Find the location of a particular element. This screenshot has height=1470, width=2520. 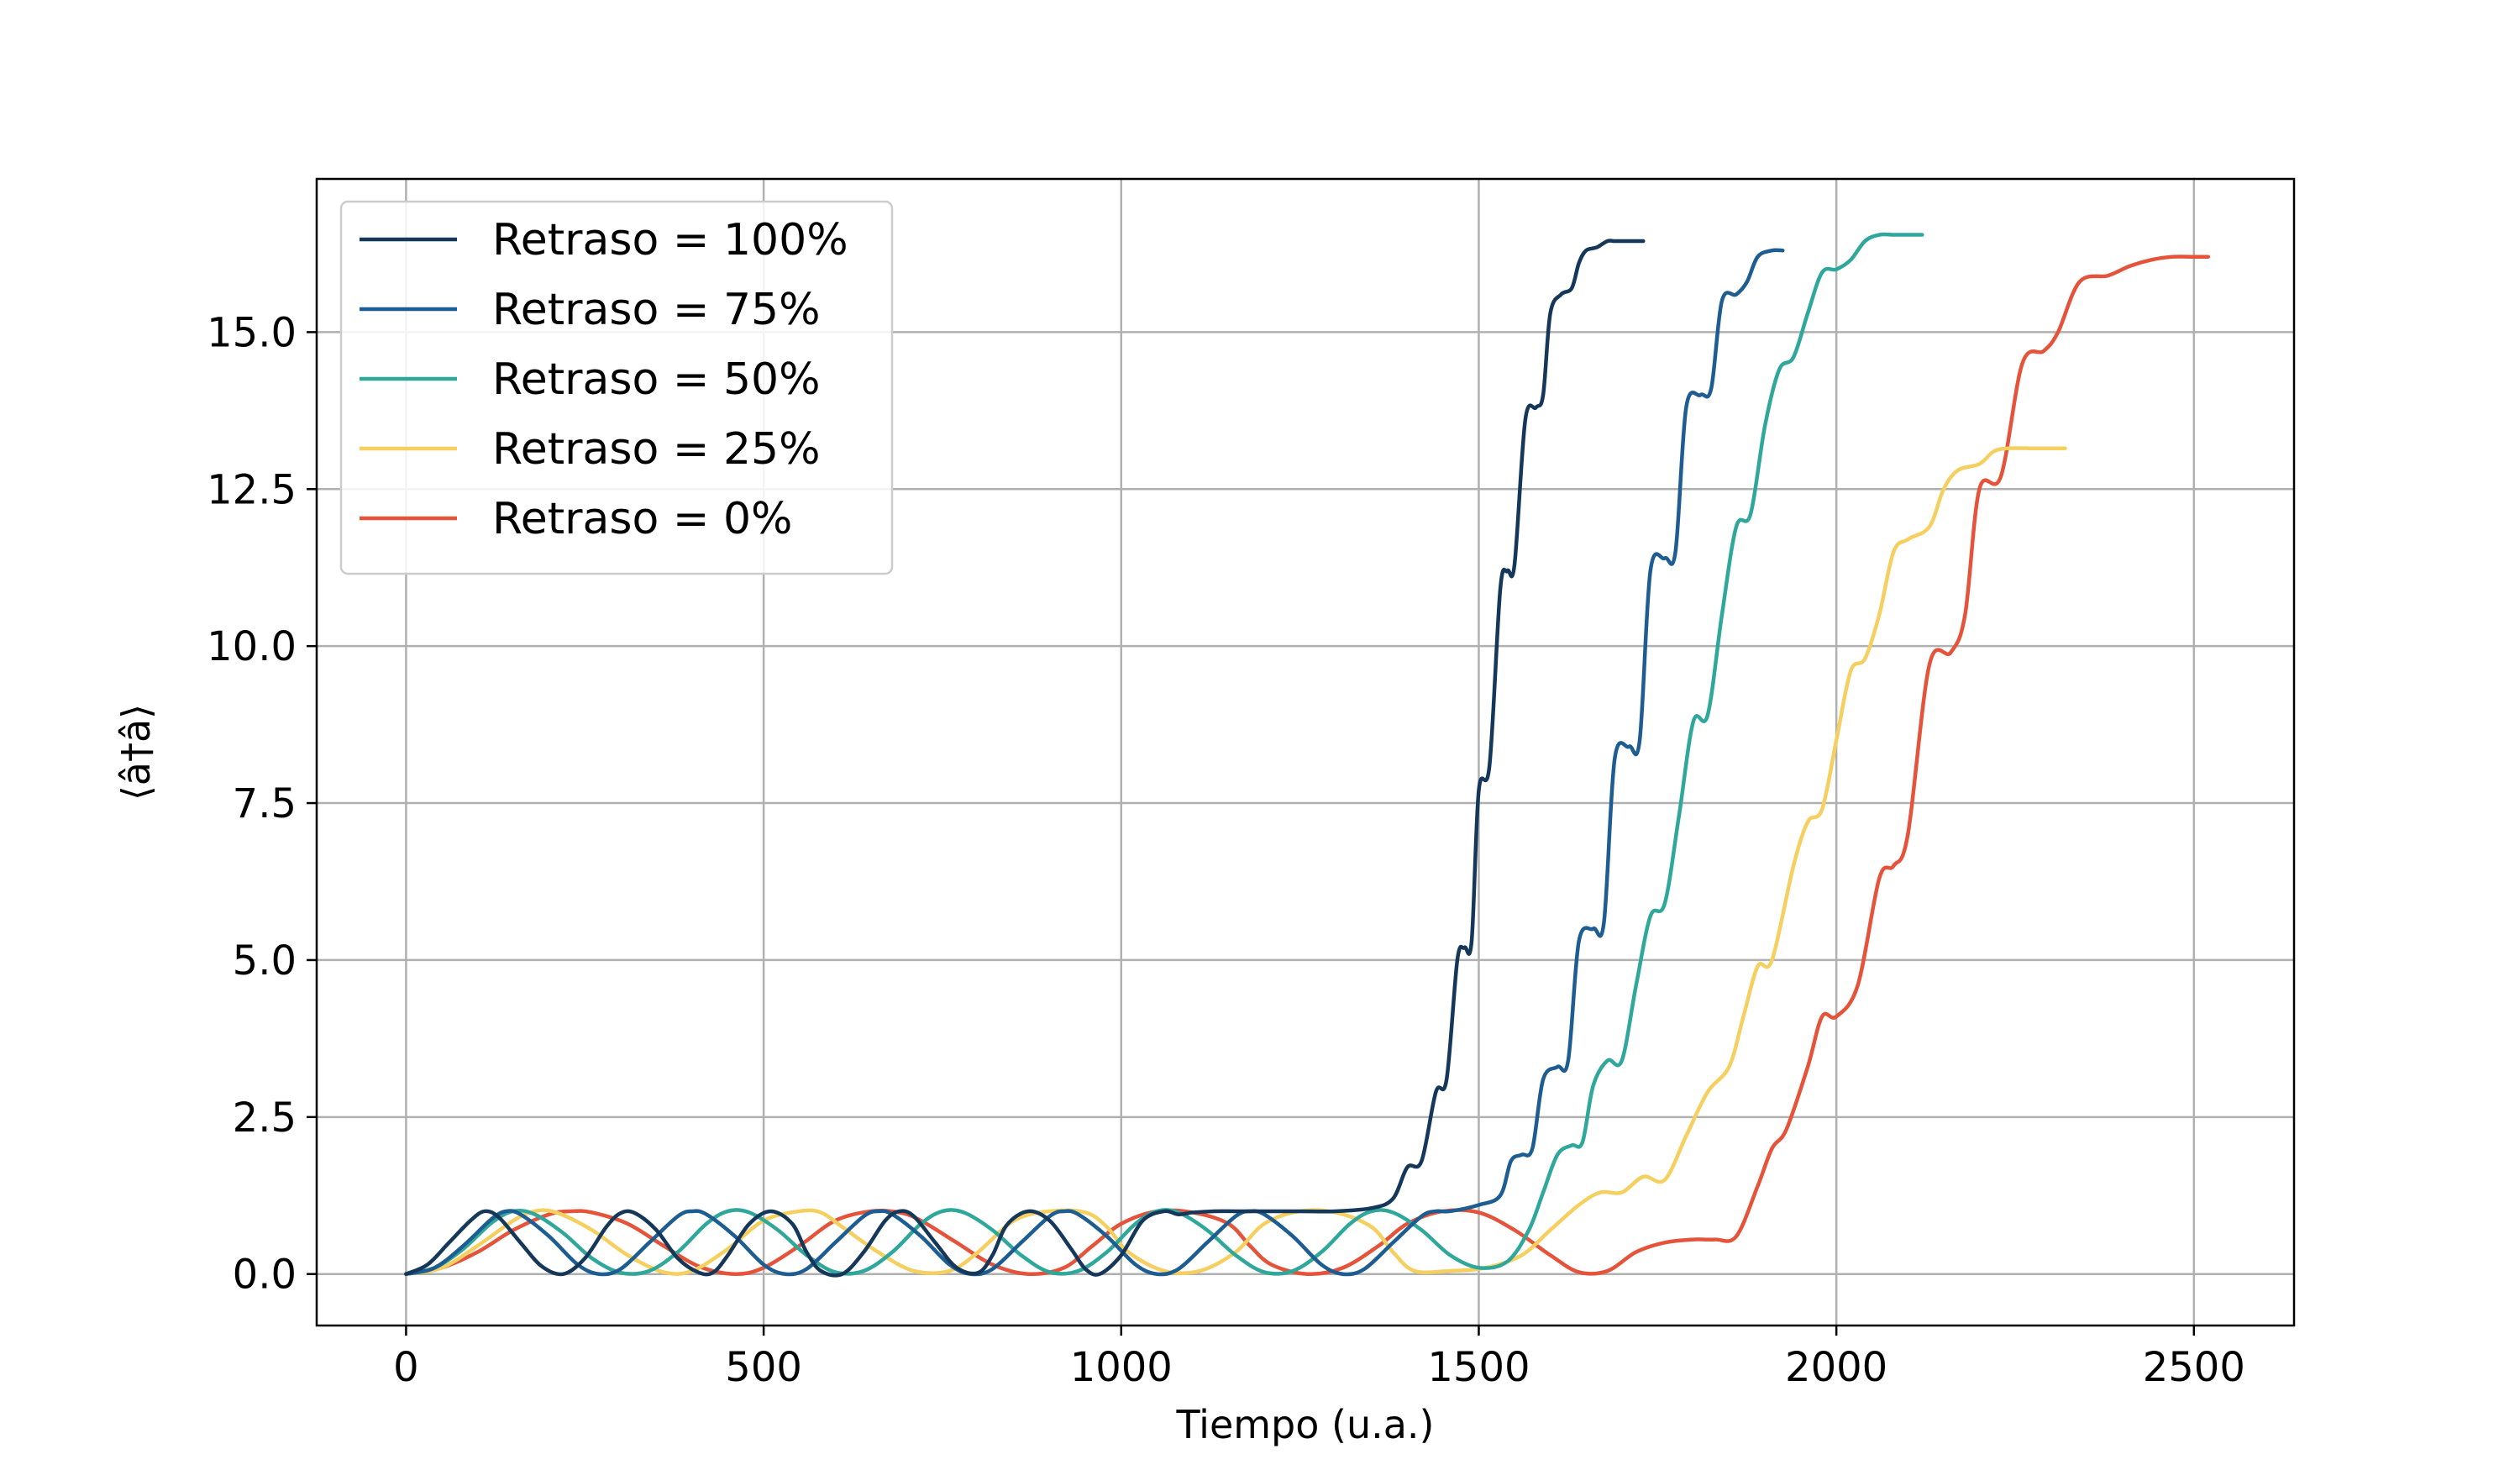

y-tick-label: 7.5 is located at coordinates (265, 803).